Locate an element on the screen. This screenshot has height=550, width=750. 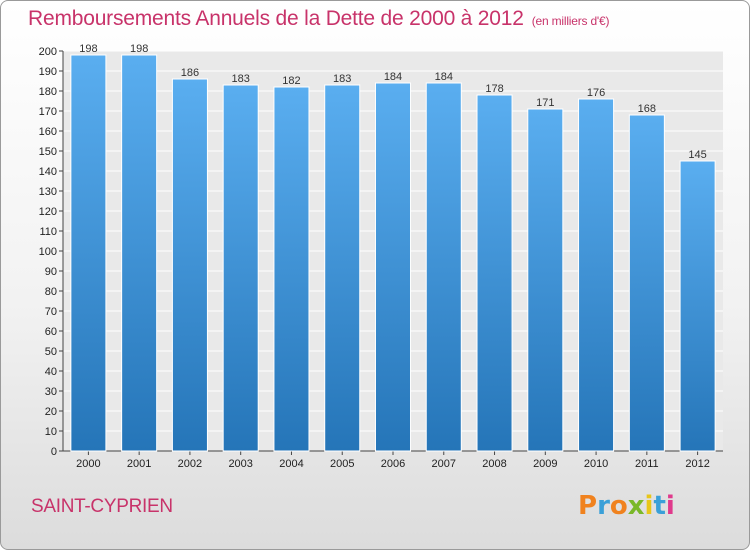
y-tick-label: 140 is located at coordinates (48, 172).